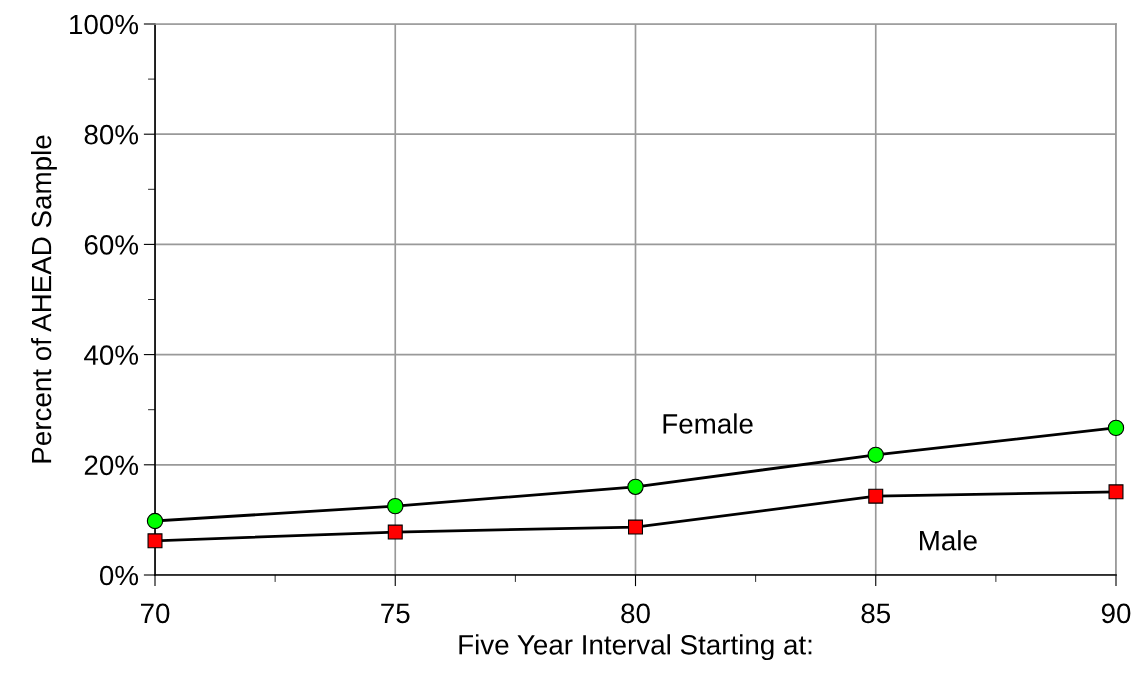  Describe the element at coordinates (104, 24) in the screenshot. I see `y-tick-label: 100%` at that location.